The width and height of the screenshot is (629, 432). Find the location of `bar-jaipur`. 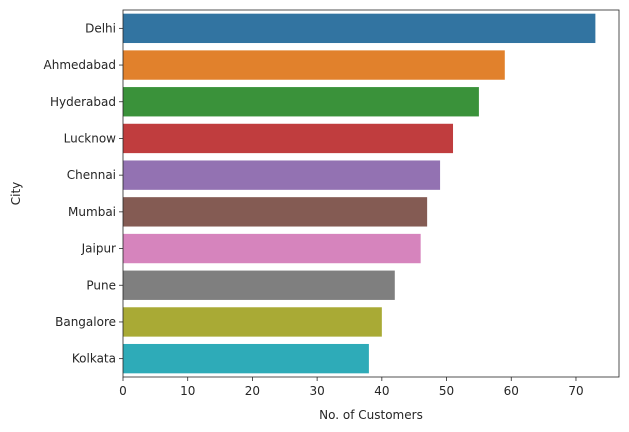

bar-jaipur is located at coordinates (272, 248).